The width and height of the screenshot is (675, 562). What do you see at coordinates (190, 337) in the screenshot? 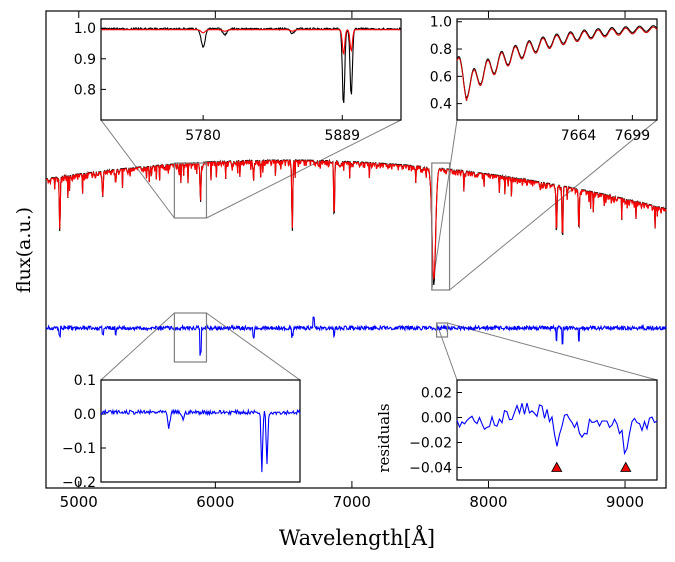
I see `zoom-box-na-residuals` at bounding box center [190, 337].